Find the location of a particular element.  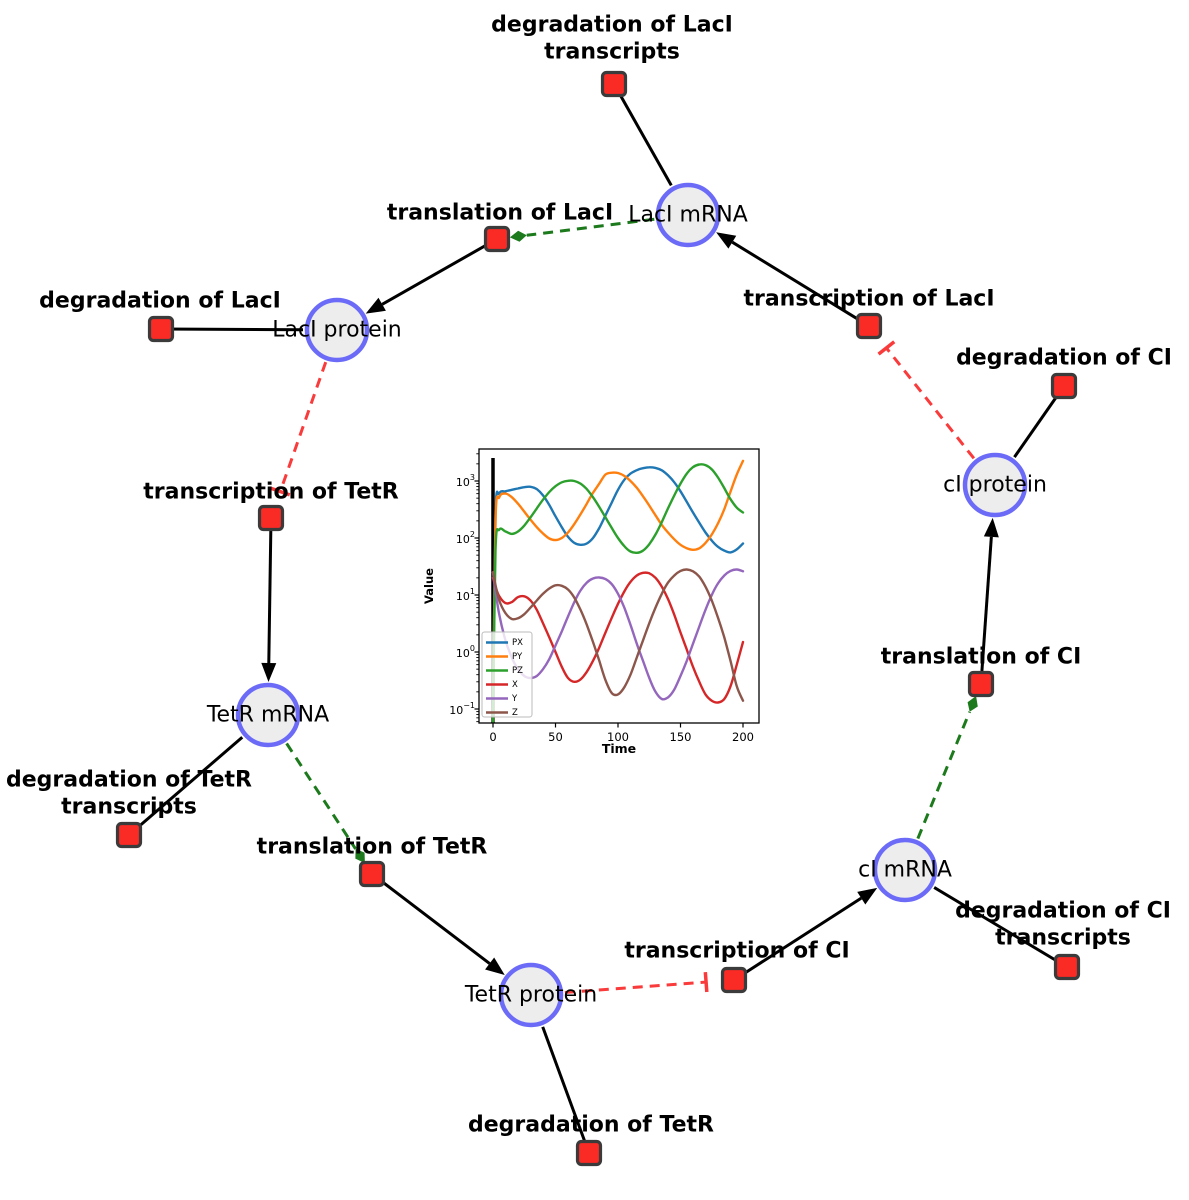

edge-ci-mrna-deg-ci-transcripts is located at coordinates (1000, 927).